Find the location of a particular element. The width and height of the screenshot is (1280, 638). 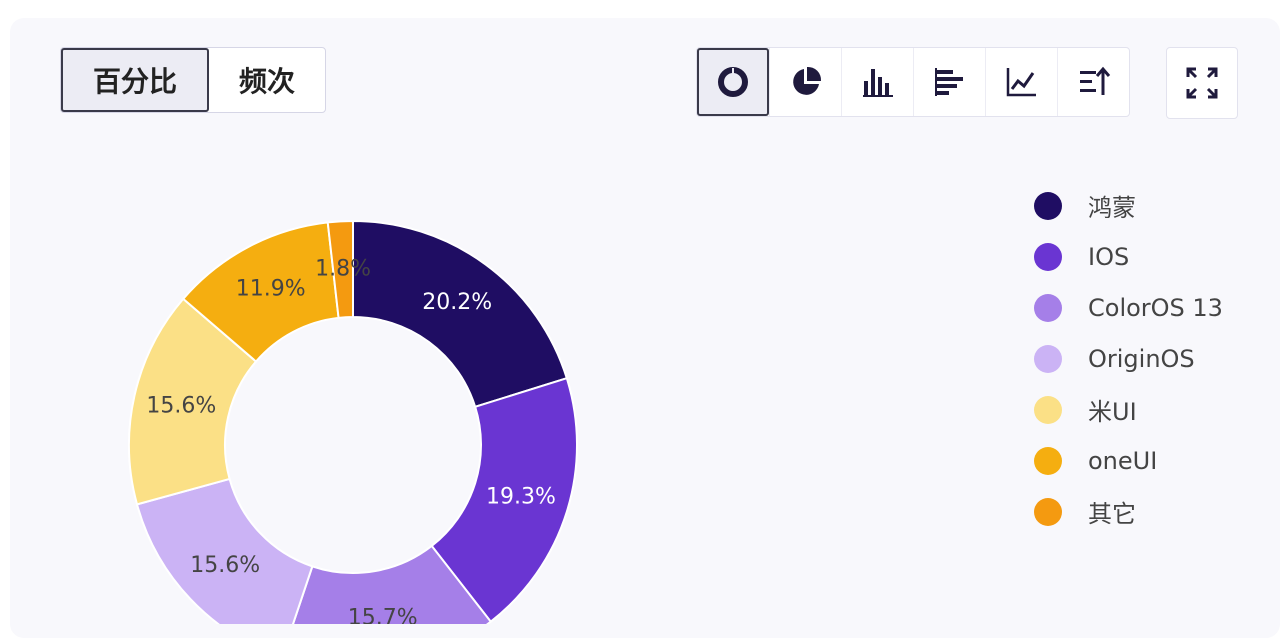

bar-chart-icon is located at coordinates (877, 83).